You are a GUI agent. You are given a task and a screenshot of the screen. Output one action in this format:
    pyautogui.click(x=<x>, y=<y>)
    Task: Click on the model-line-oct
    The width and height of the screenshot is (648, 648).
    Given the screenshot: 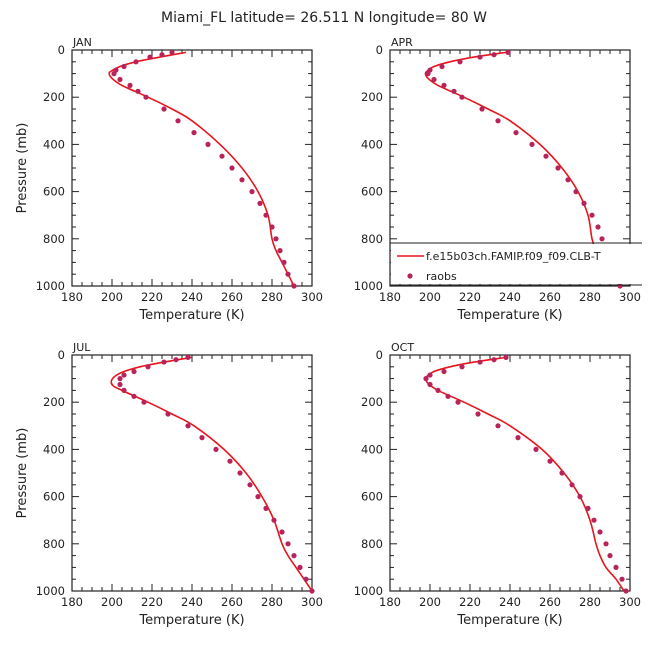 What is the action you would take?
    pyautogui.click(x=524, y=474)
    